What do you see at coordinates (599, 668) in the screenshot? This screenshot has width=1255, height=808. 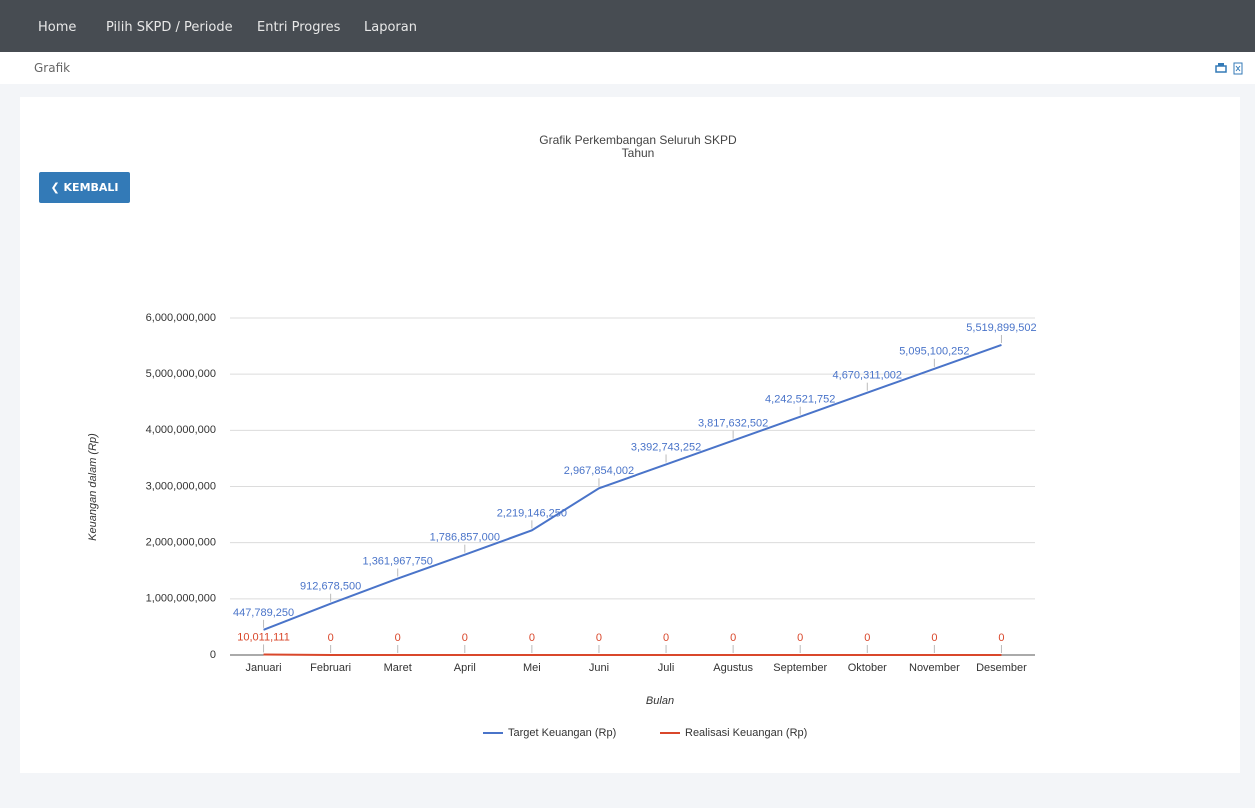 I see `x-tick-label: Juni` at bounding box center [599, 668].